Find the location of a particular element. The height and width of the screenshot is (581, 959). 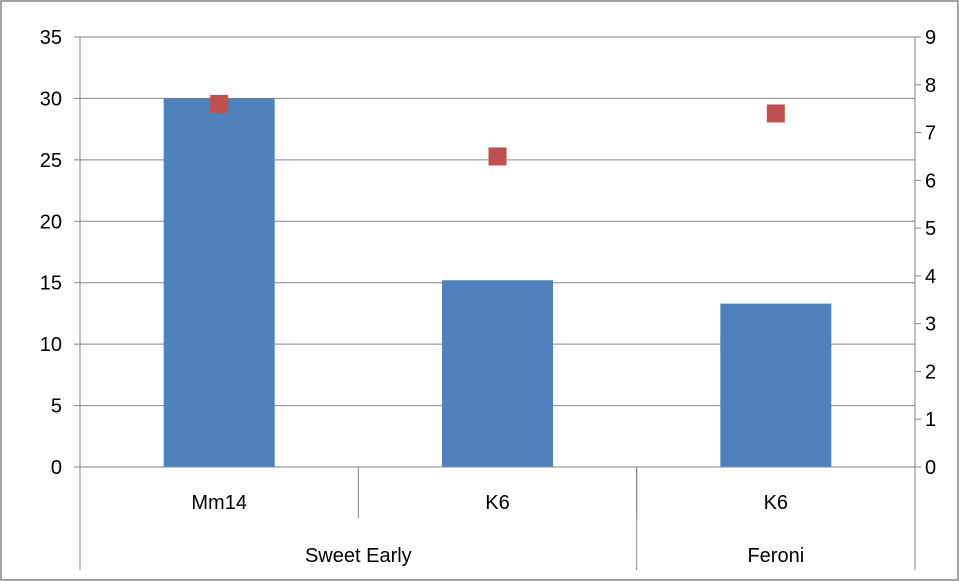

y-tick-label: 30 is located at coordinates (51, 99).